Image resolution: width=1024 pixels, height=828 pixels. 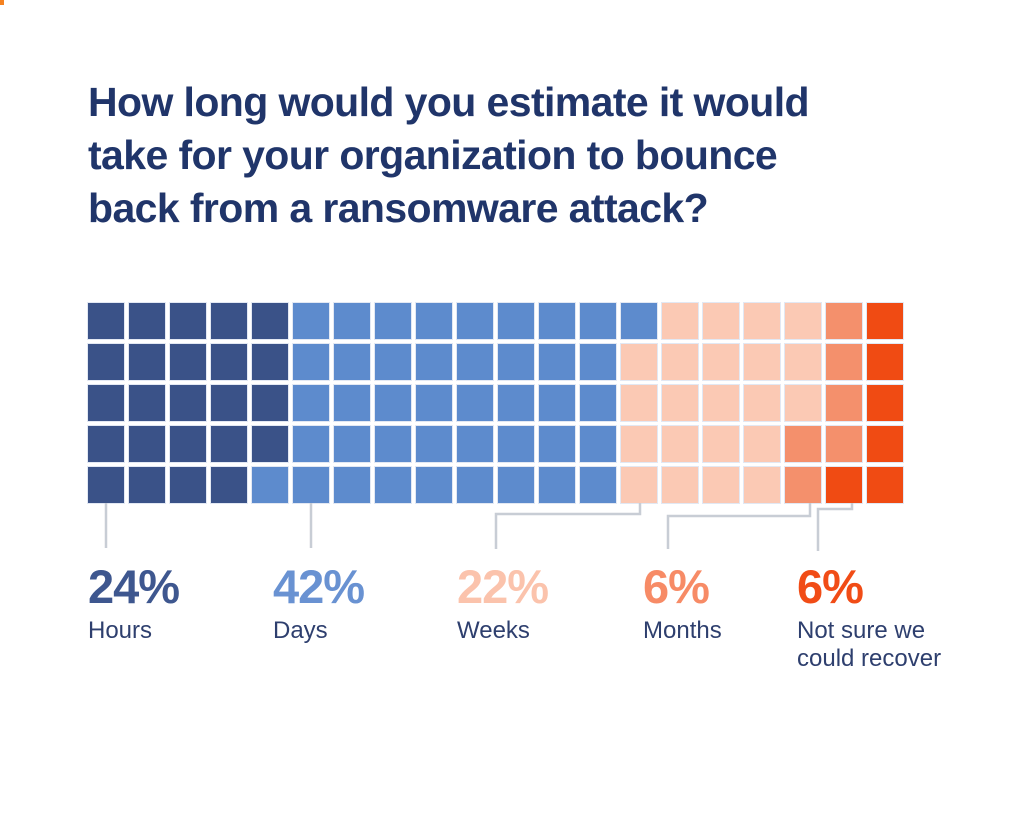 I want to click on percent-value-weeks: 22%, so click(x=503, y=586).